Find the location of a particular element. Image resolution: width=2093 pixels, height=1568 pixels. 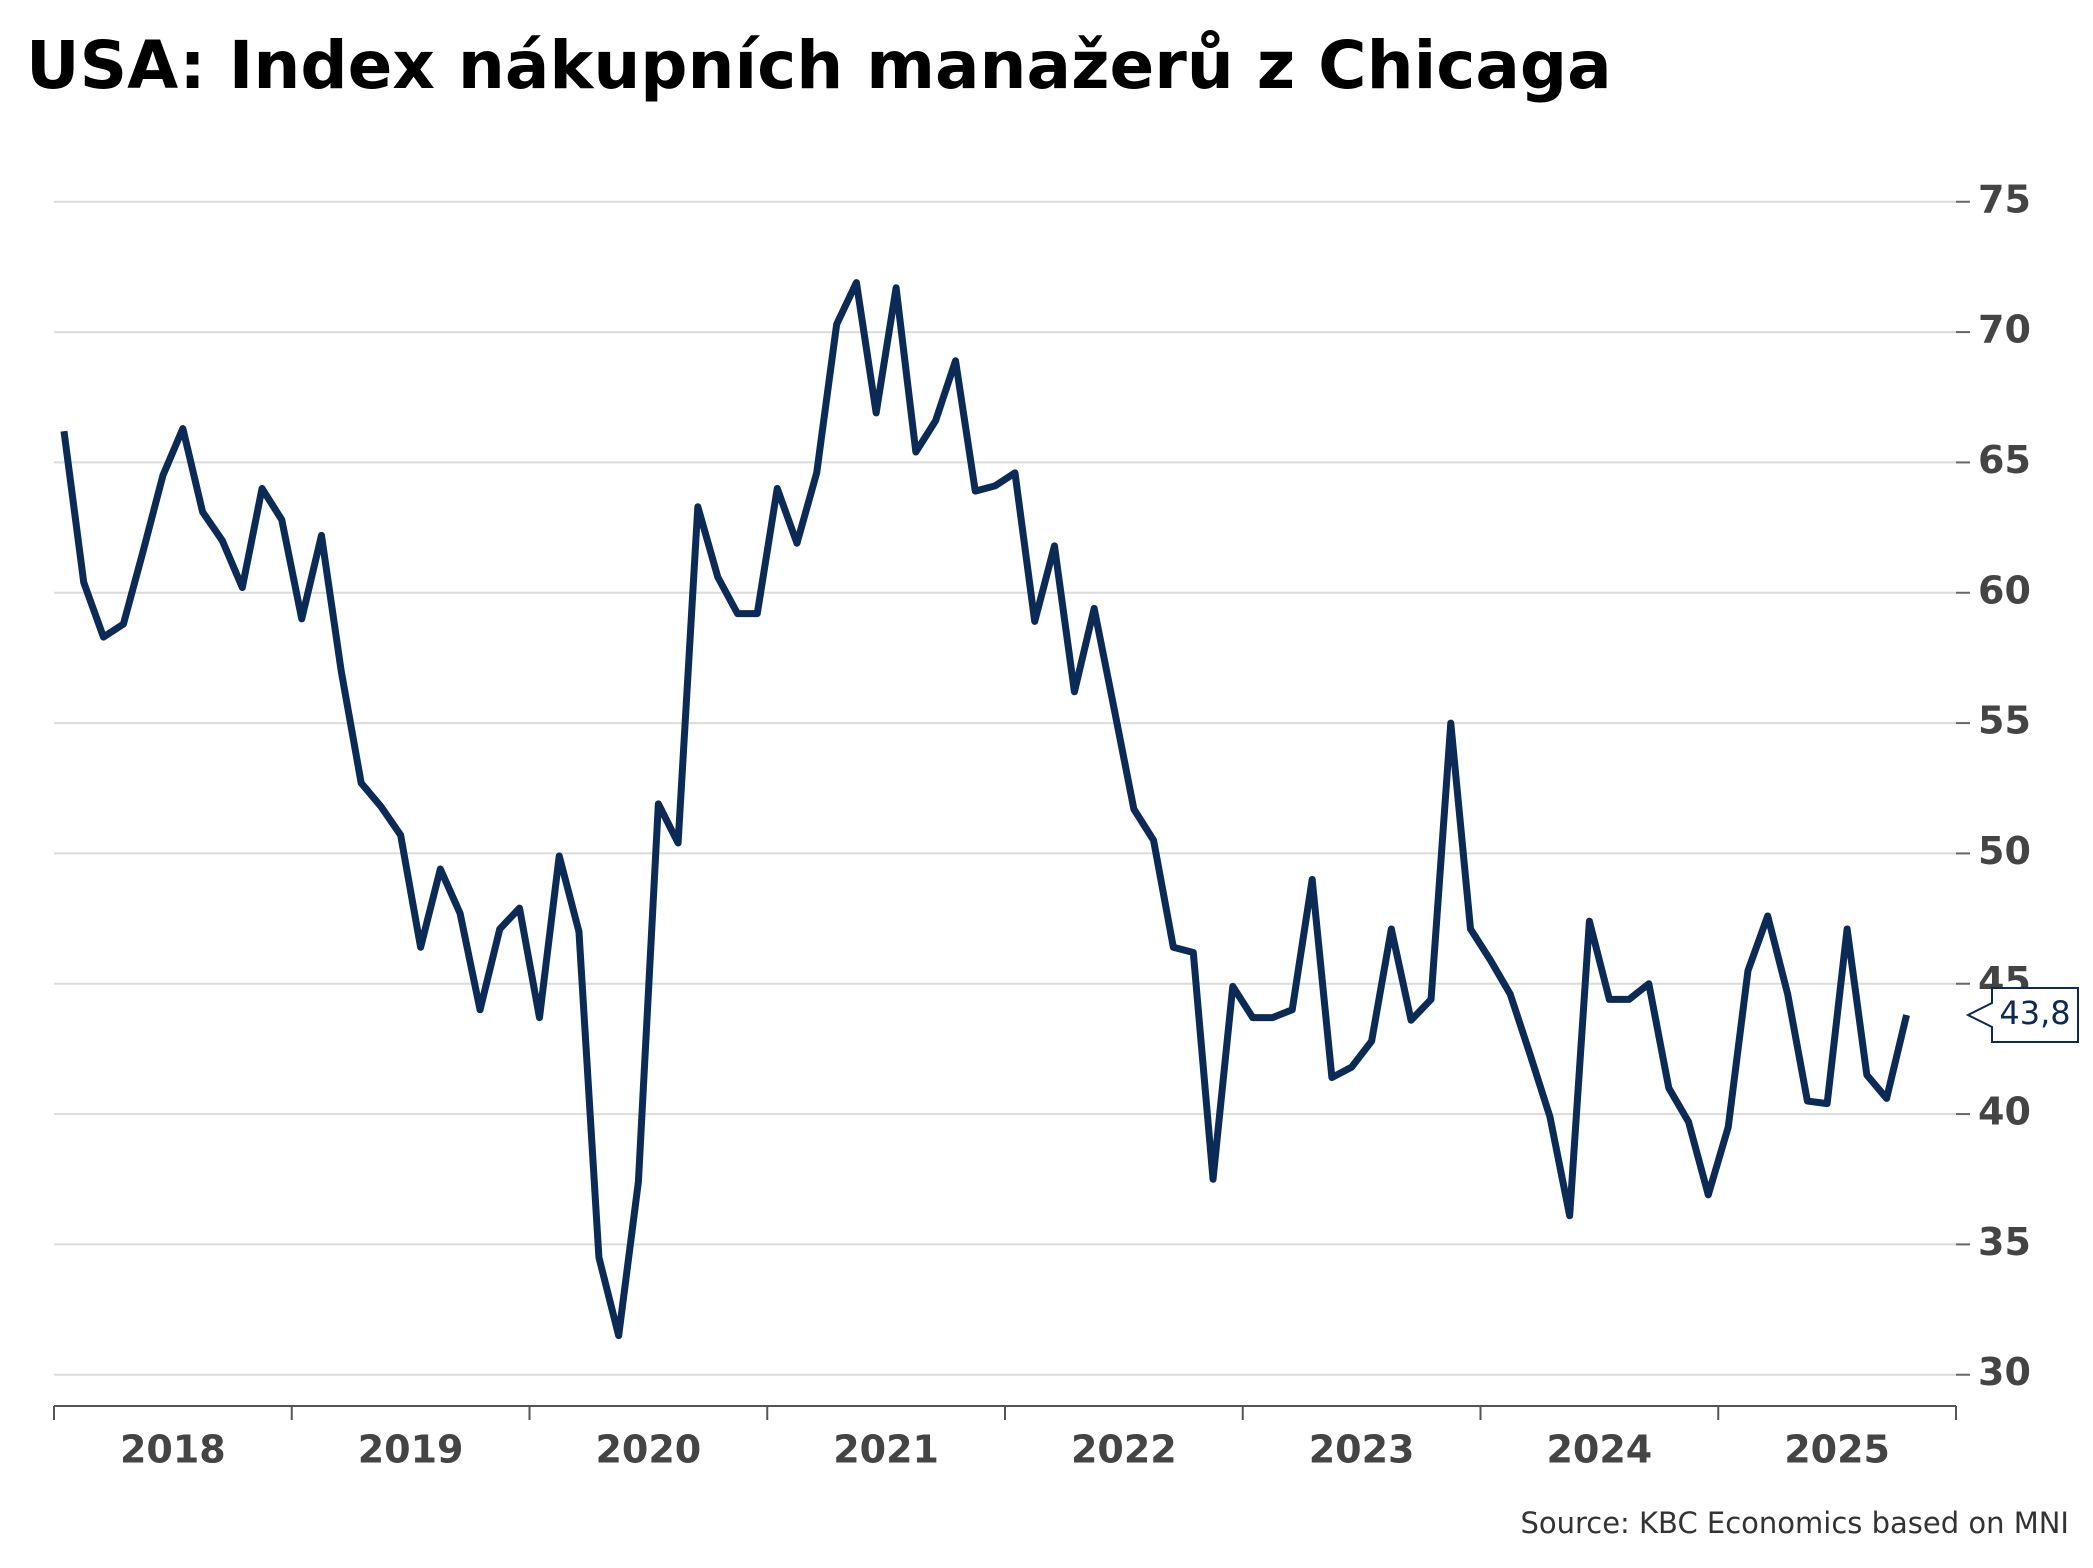

x-tick-label: 2021 is located at coordinates (886, 1450).